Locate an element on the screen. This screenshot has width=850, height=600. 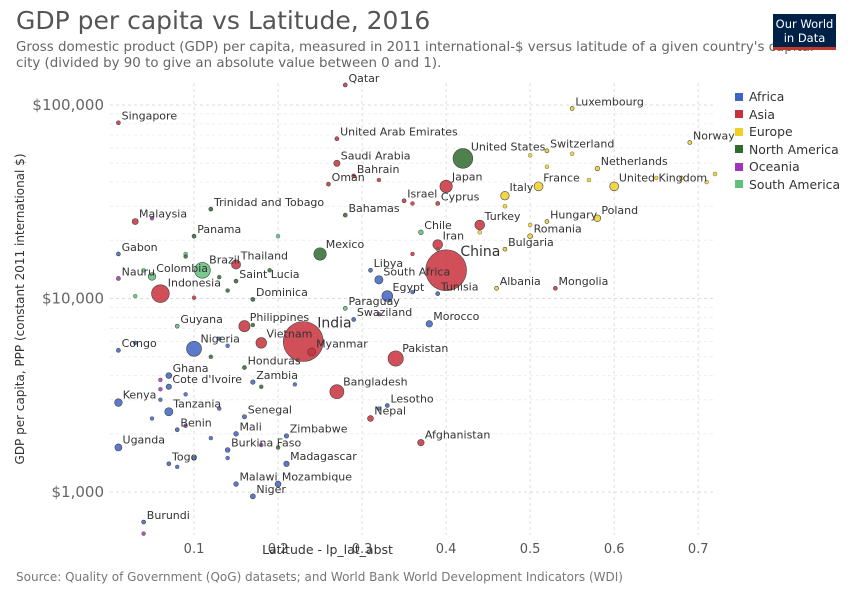
logo-line-2: in Data is located at coordinates (804, 38).